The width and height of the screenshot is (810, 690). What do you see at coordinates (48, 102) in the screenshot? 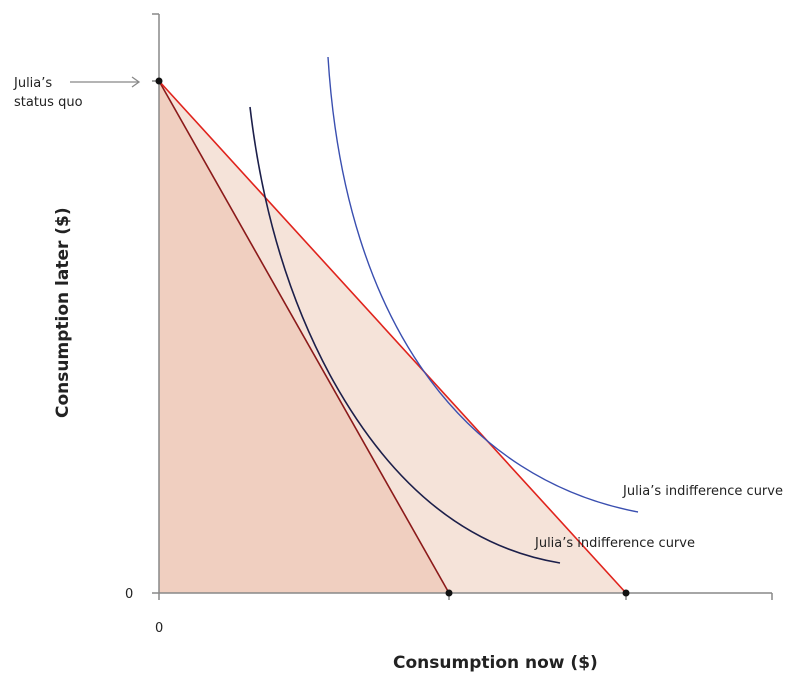
I see `status-quo-label-line2: status quo` at bounding box center [48, 102].